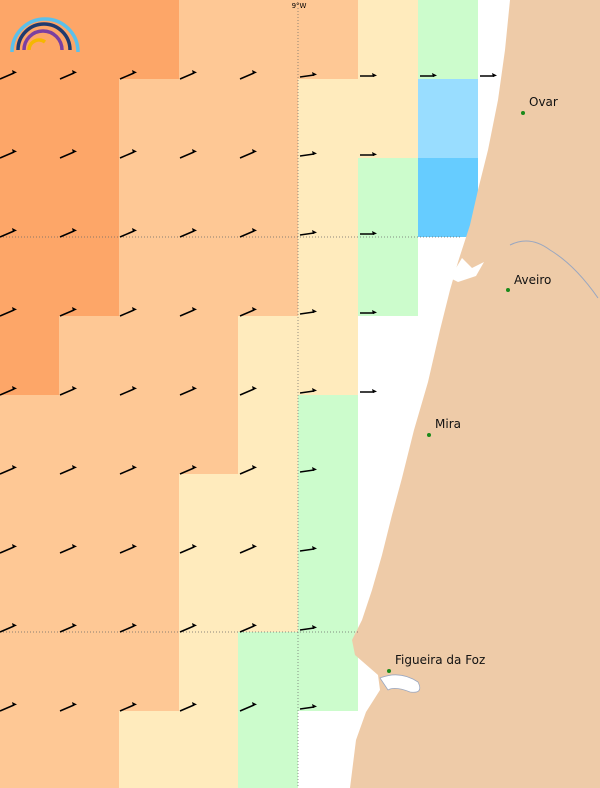 Image resolution: width=600 pixels, height=788 pixels. What do you see at coordinates (467, 270) in the screenshot?
I see `lagoon` at bounding box center [467, 270].